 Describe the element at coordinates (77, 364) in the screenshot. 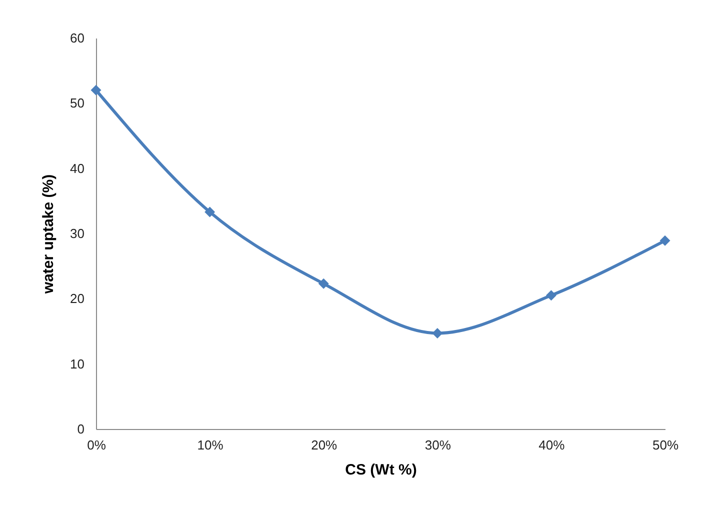

I see `y-tick-label: 10` at that location.